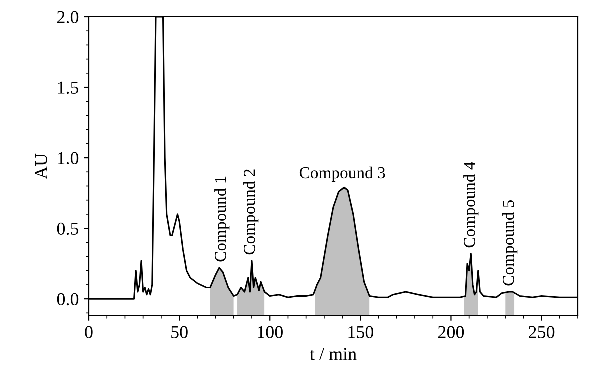  Describe the element at coordinates (68, 229) in the screenshot. I see `y-tick-label: 0.5` at that location.